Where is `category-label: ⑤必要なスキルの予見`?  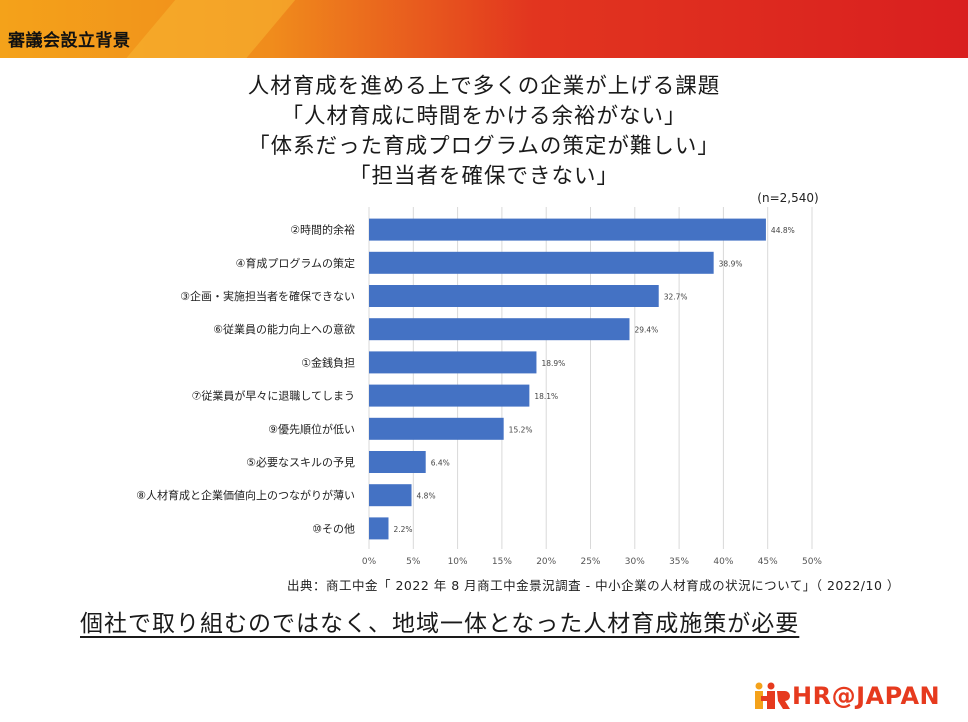 category-label: ⑤必要なスキルの予見 is located at coordinates (300, 462).